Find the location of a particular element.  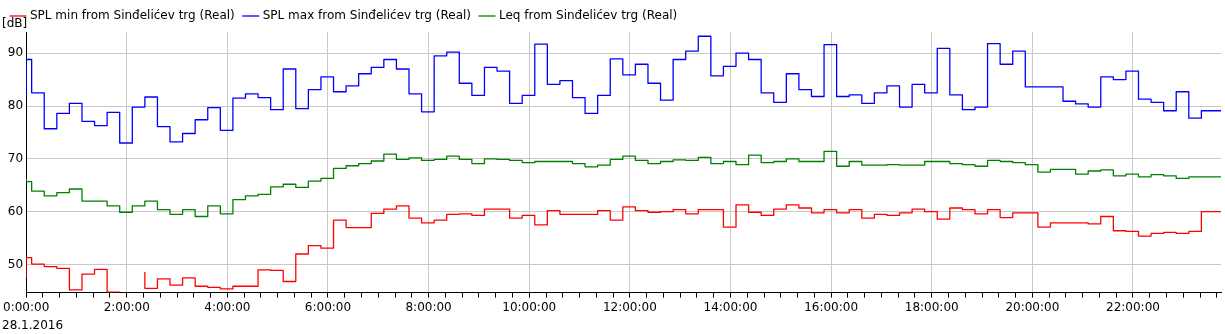

y-tick-label: 50 is located at coordinates (15, 263).